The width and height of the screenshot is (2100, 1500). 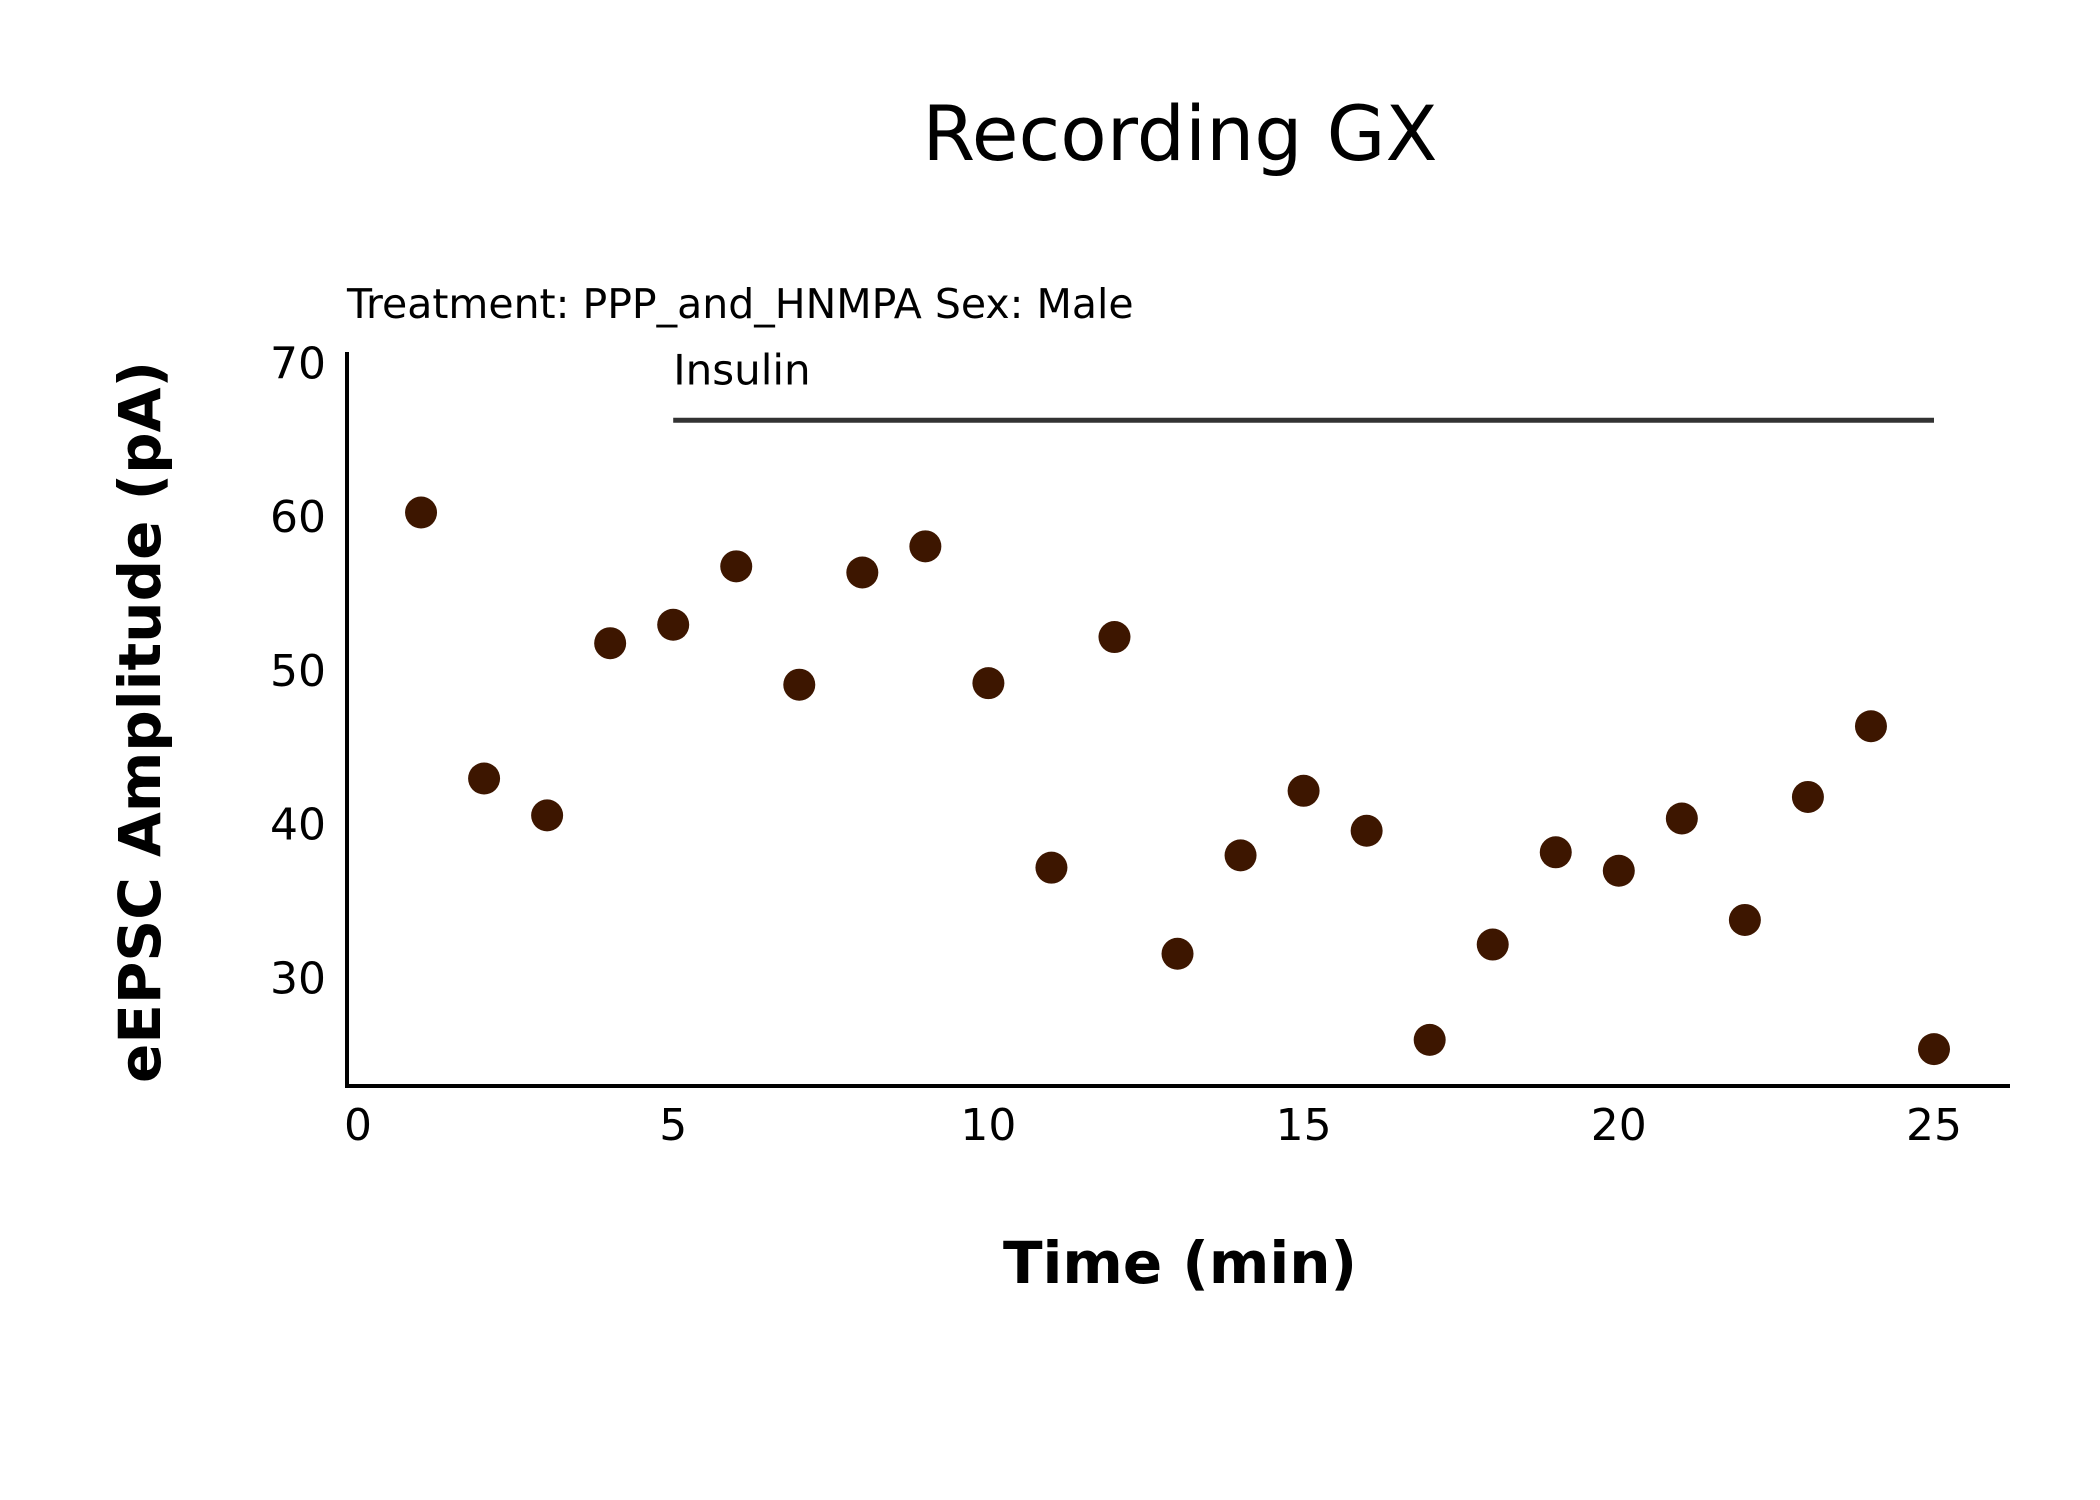 I want to click on x-tick-label: 20, so click(x=1619, y=1125).